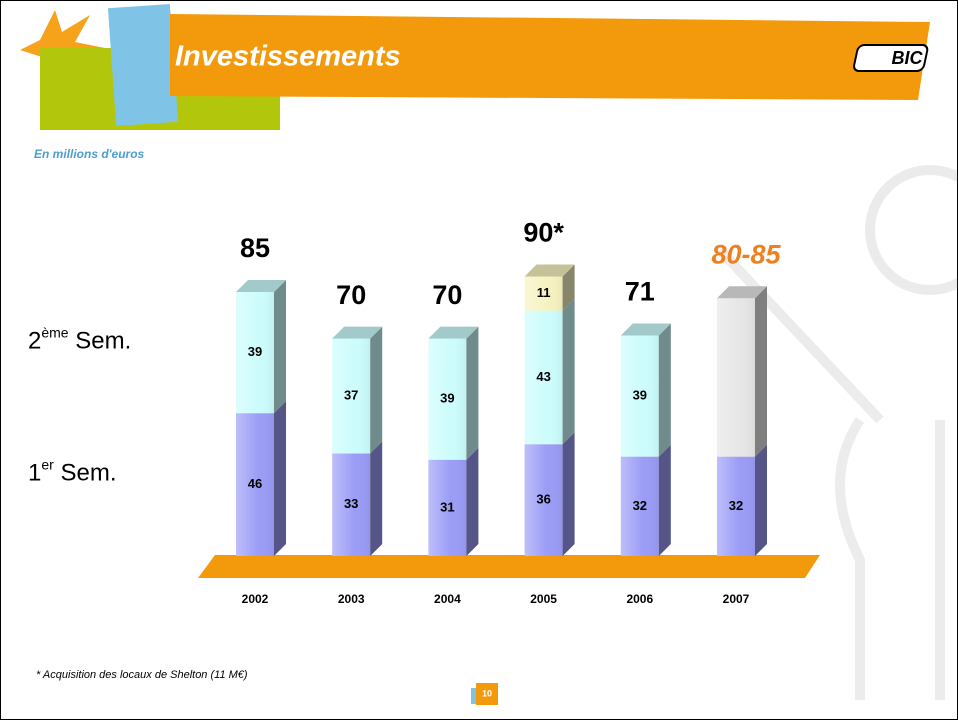  I want to click on orange-band, so click(550, 57).